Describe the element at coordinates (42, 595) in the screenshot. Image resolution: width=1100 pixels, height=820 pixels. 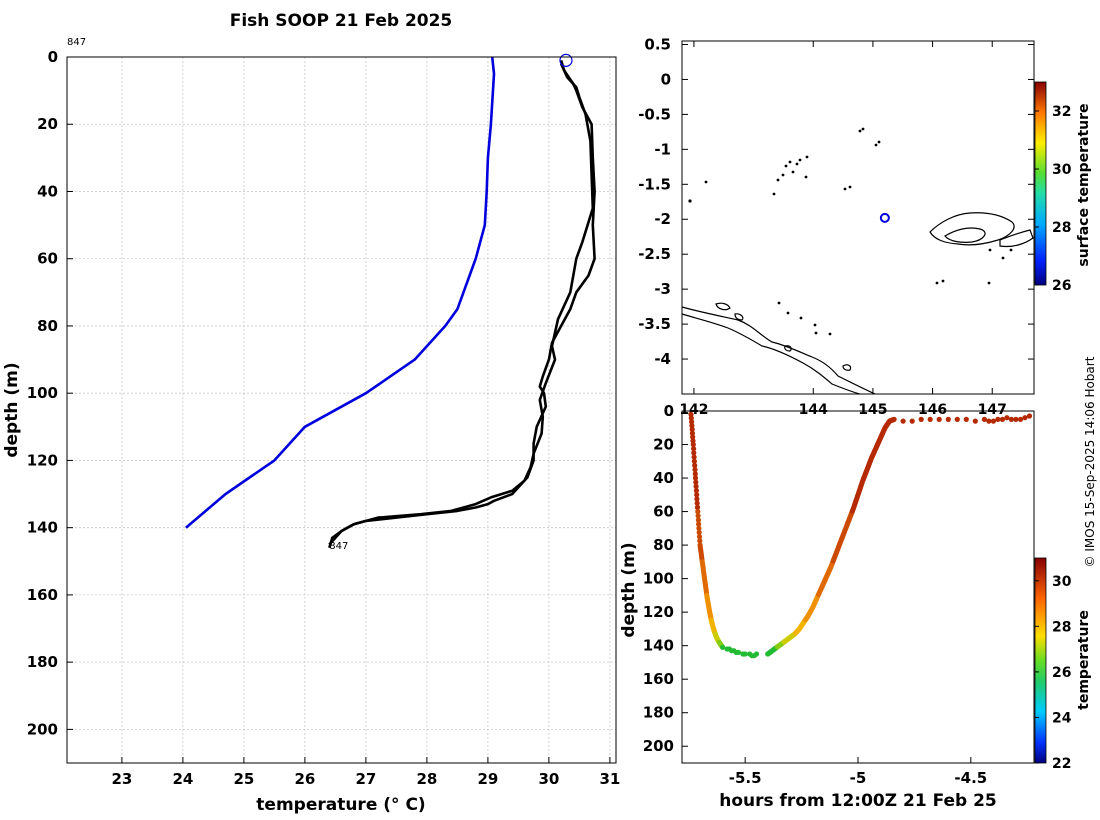
I see `profile-y-tick-label: 160` at that location.